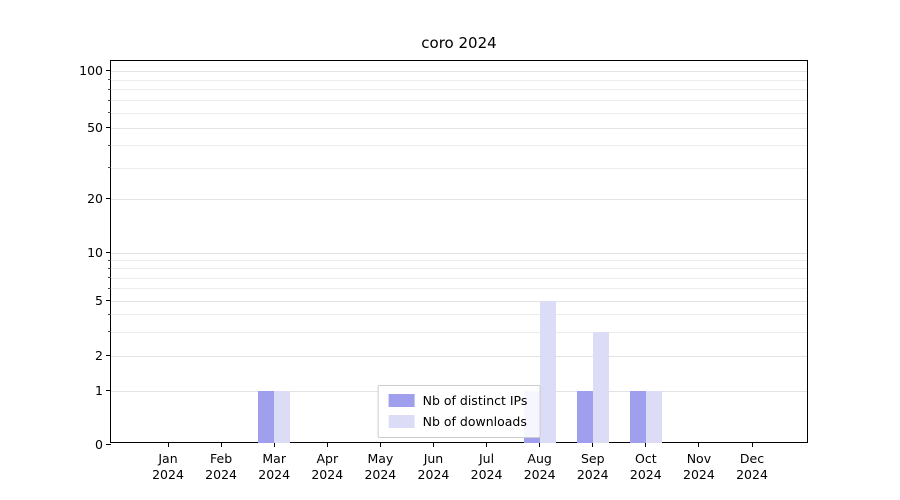  What do you see at coordinates (99, 444) in the screenshot?
I see `y-tick-label: 0` at bounding box center [99, 444].